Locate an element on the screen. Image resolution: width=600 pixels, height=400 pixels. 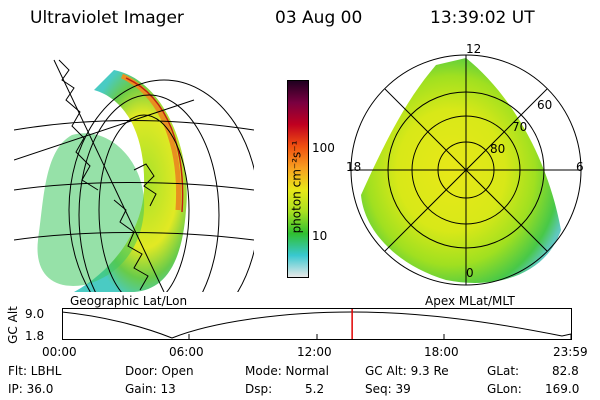
color-bar is located at coordinates (298, 179).